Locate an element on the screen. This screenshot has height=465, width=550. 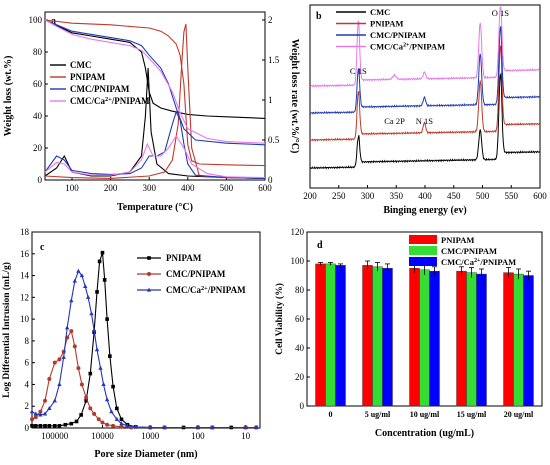
xps-line-CMC is located at coordinates (425, 121).